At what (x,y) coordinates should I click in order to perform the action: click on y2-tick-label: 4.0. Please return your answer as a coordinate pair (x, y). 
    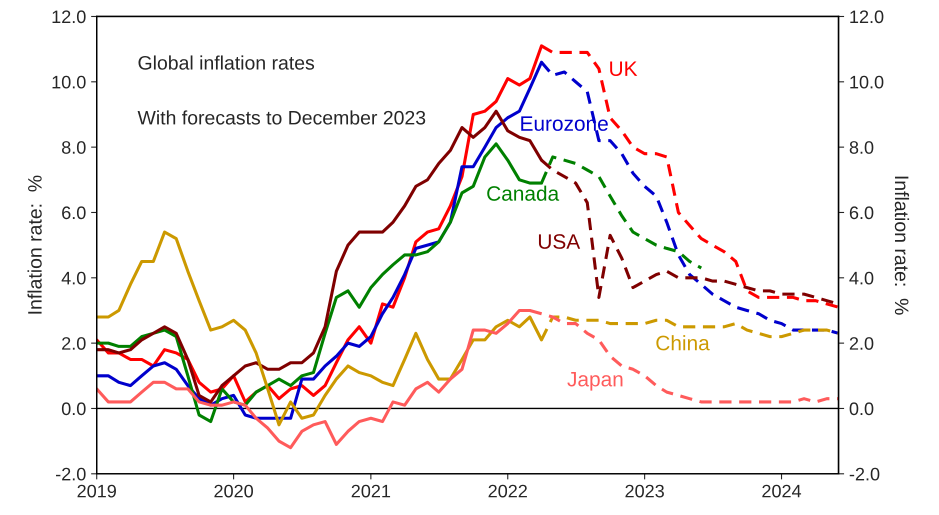
    Looking at the image, I should click on (861, 278).